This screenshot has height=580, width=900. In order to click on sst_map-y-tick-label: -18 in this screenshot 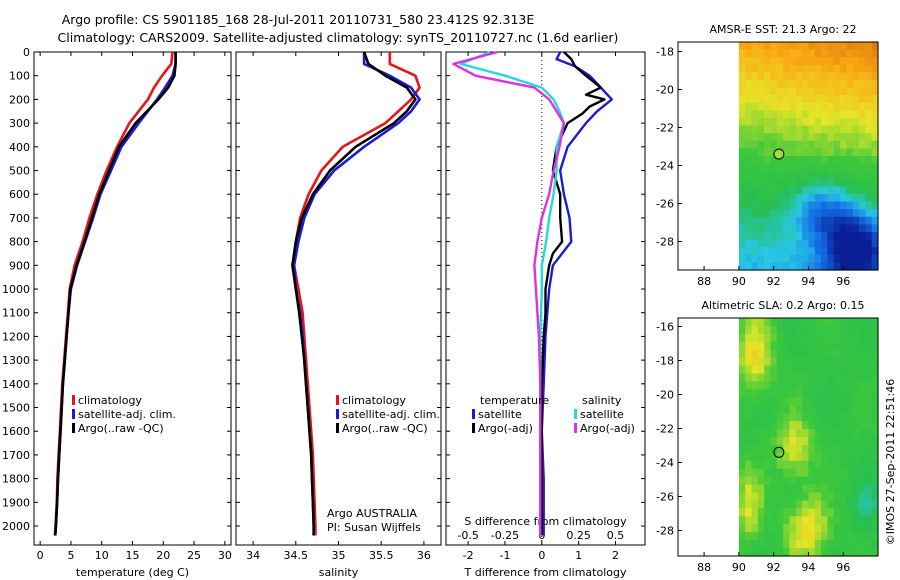, I will do `click(665, 52)`.